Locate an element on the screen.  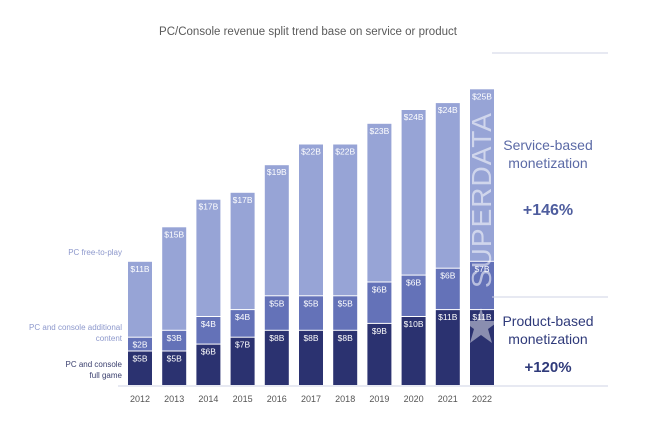
x-tick-2016: 2016 is located at coordinates (277, 399).